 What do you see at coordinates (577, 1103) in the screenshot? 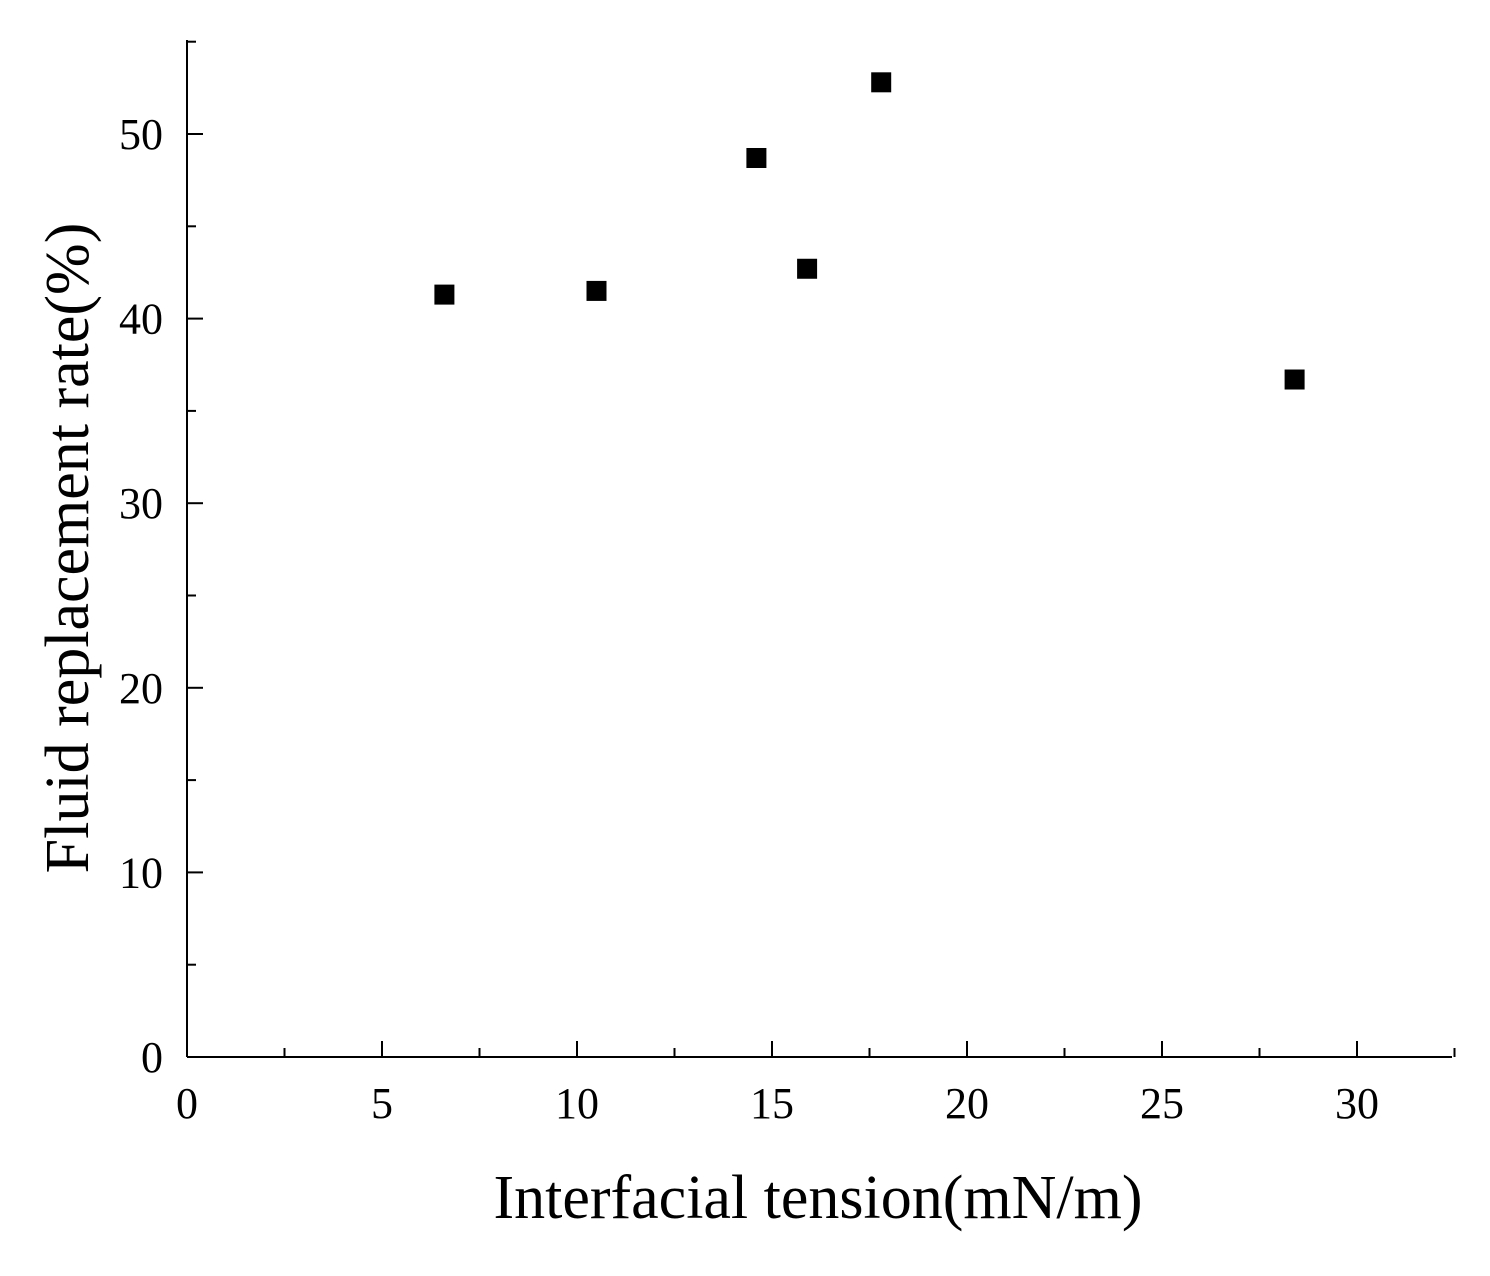
I see `x-tick-label: 10` at bounding box center [577, 1103].